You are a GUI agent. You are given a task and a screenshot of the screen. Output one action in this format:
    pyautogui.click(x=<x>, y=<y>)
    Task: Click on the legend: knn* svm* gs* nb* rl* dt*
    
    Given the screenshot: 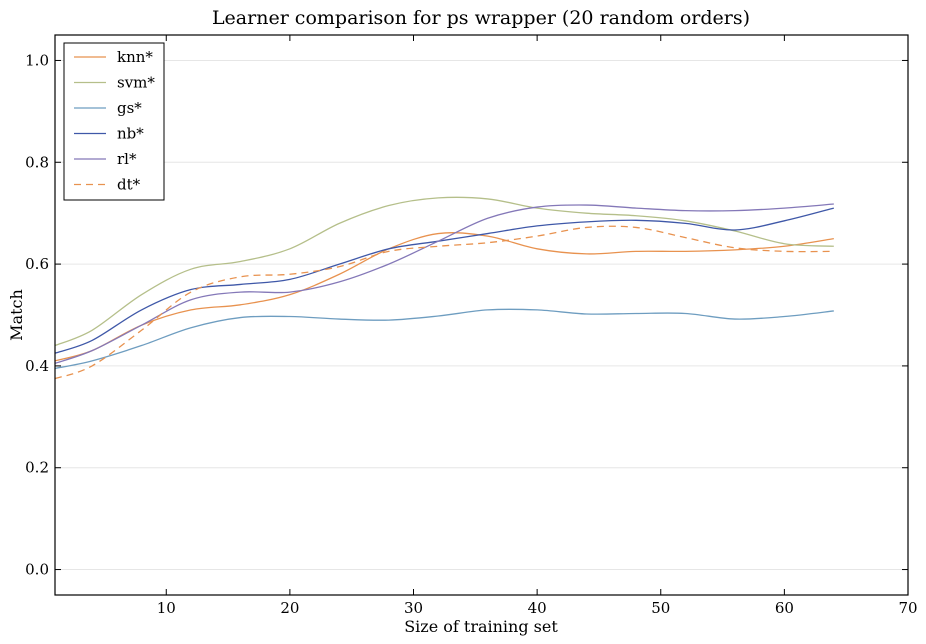 What is the action you would take?
    pyautogui.click(x=114, y=121)
    